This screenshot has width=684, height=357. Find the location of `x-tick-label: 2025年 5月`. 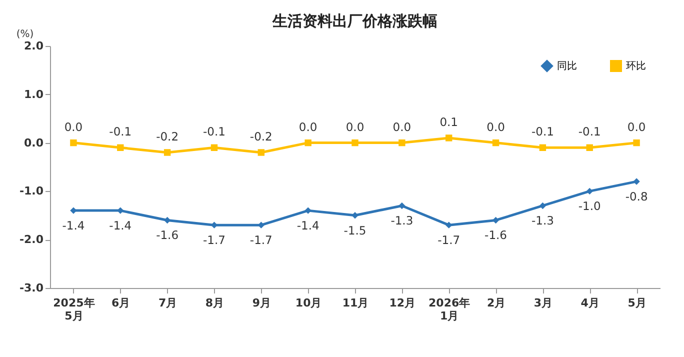

x-tick-label: 2025年 5月 is located at coordinates (74, 309).